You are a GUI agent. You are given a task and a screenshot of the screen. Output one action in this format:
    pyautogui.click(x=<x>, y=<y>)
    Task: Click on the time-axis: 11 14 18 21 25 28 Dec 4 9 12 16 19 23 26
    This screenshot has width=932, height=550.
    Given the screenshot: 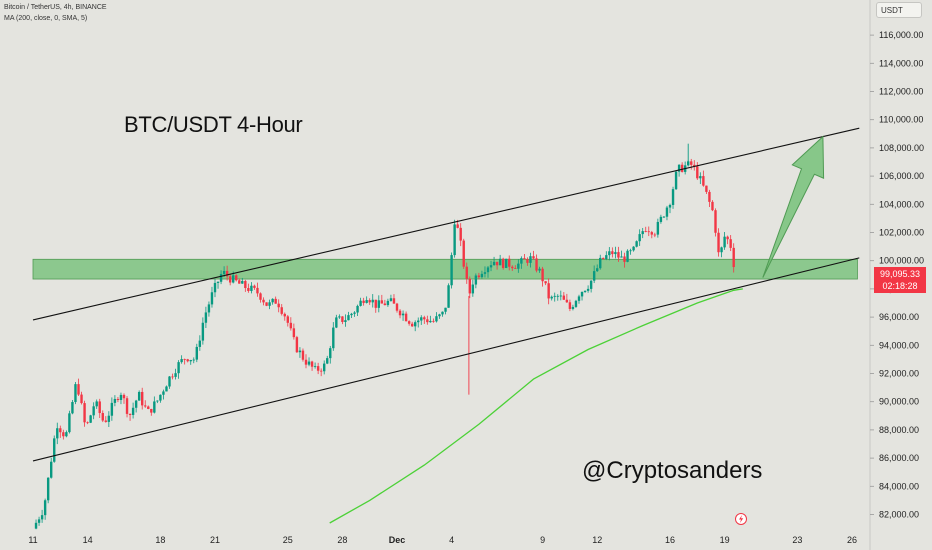 What is the action you would take?
    pyautogui.click(x=442, y=540)
    